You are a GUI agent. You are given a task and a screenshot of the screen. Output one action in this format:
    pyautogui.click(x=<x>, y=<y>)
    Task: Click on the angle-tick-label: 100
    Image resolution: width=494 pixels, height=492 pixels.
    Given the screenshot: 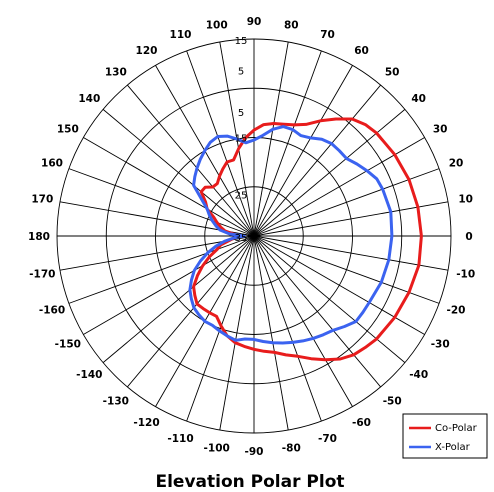 What is the action you would take?
    pyautogui.click(x=217, y=25)
    